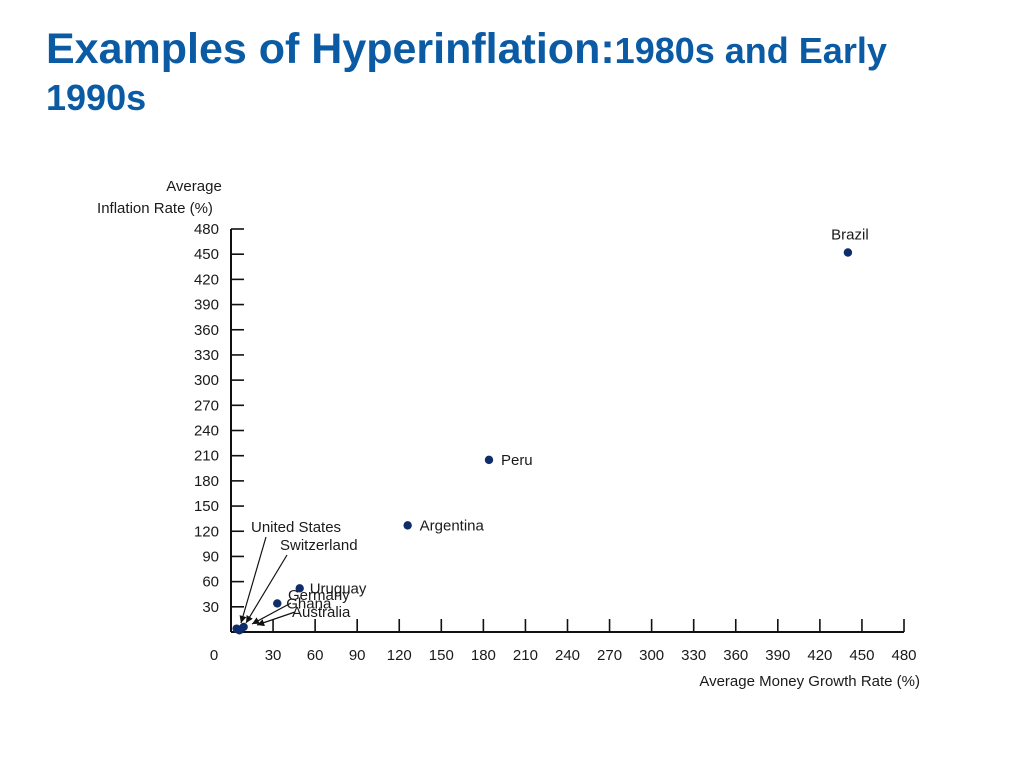 This screenshot has width=1024, height=768. What do you see at coordinates (155, 208) in the screenshot?
I see `y-axis-label-line2: Inflation Rate (%)` at bounding box center [155, 208].